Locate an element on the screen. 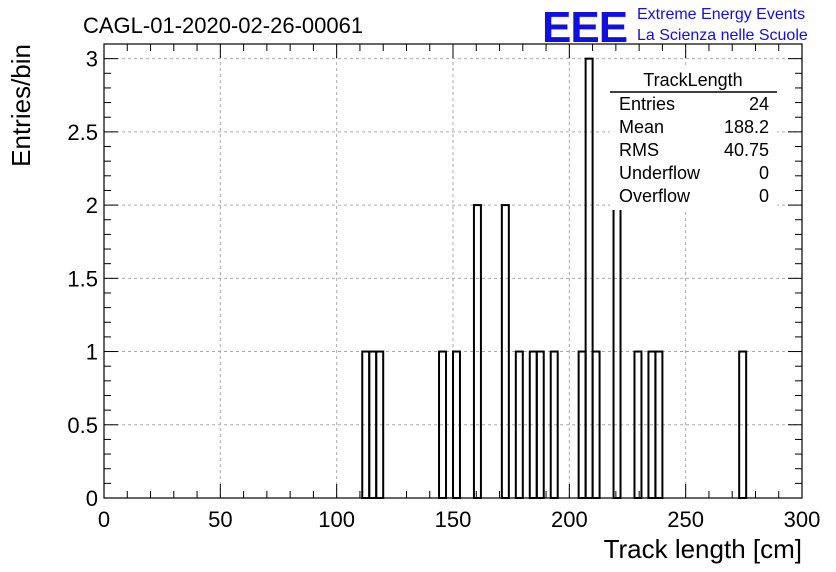 Image resolution: width=836 pixels, height=572 pixels. eee-logo-mark: EEE is located at coordinates (584, 27).